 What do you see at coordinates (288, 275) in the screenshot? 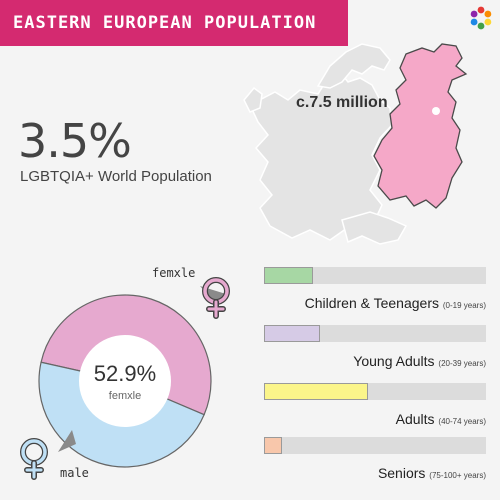
I see `bar-fill-children` at bounding box center [288, 275].